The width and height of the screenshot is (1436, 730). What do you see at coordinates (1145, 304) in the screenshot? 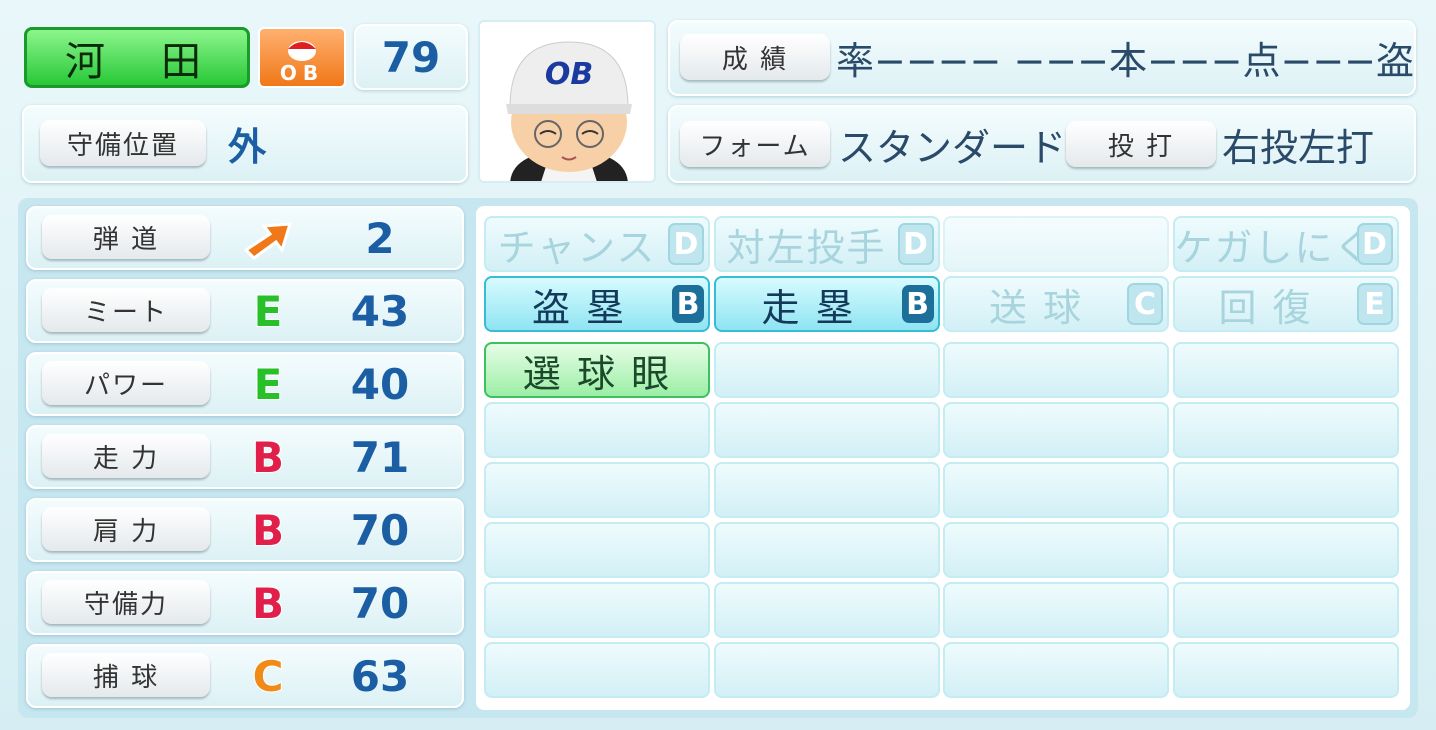
I see `ability-grade: C` at bounding box center [1145, 304].